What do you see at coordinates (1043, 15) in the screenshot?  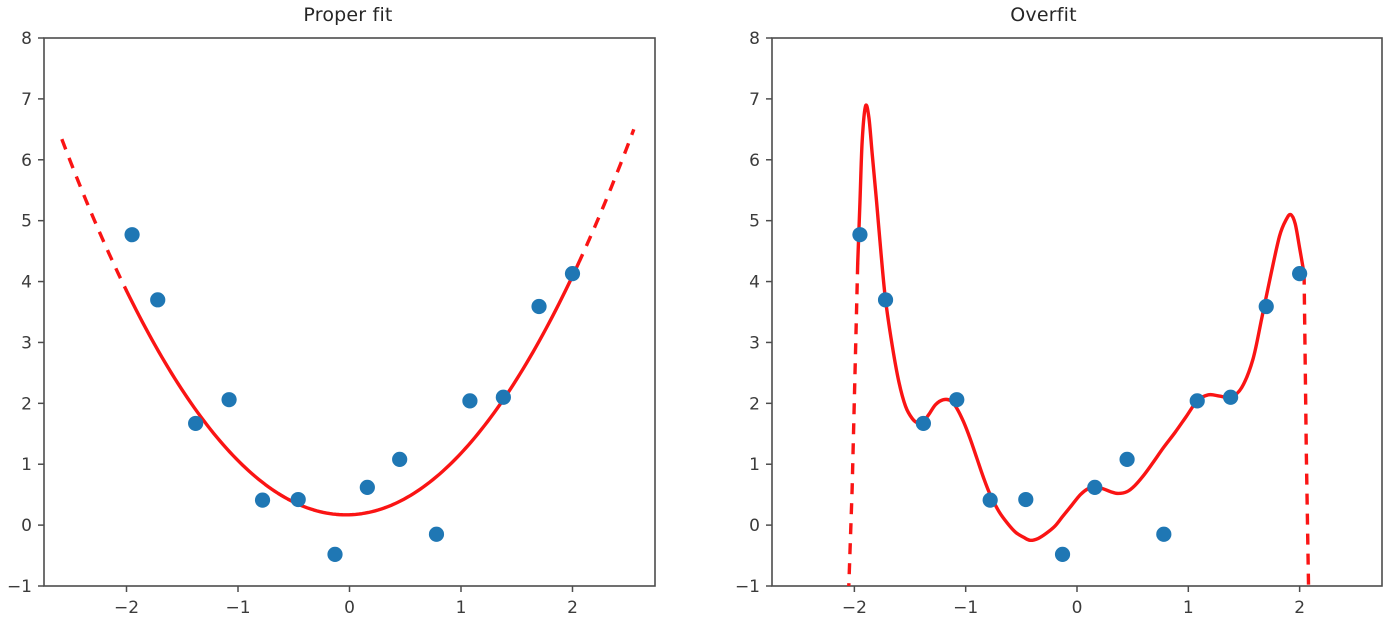 I see `panel-title-overfit: Overfit` at bounding box center [1043, 15].